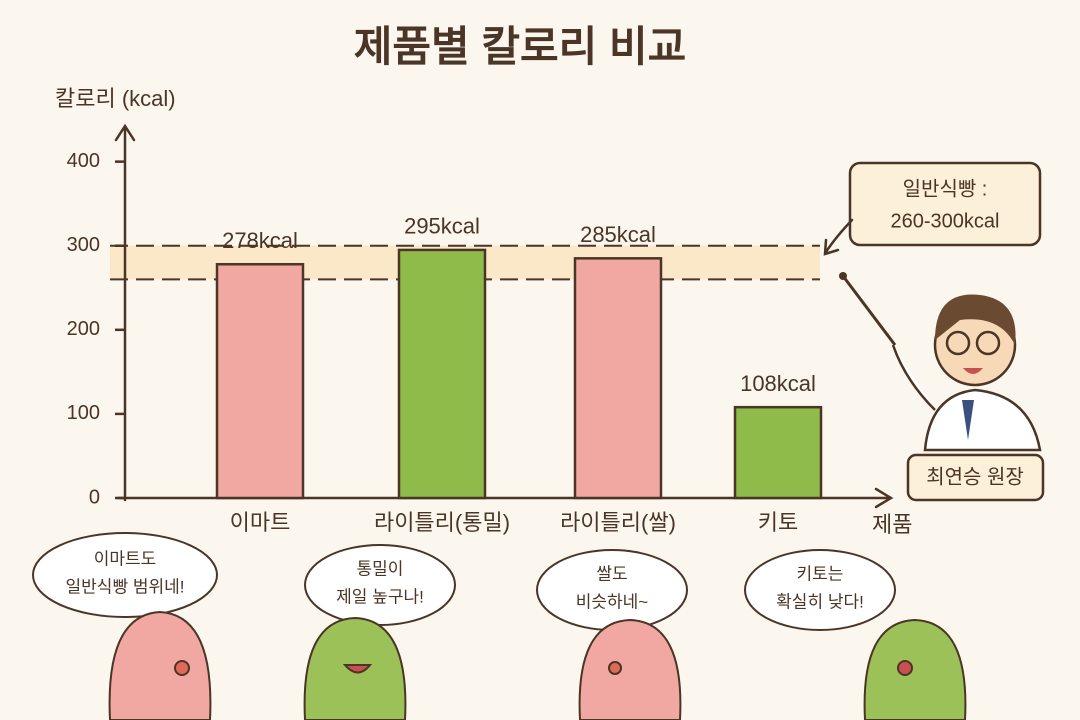  What do you see at coordinates (83, 245) in the screenshot?
I see `y-tick-label: 300` at bounding box center [83, 245].